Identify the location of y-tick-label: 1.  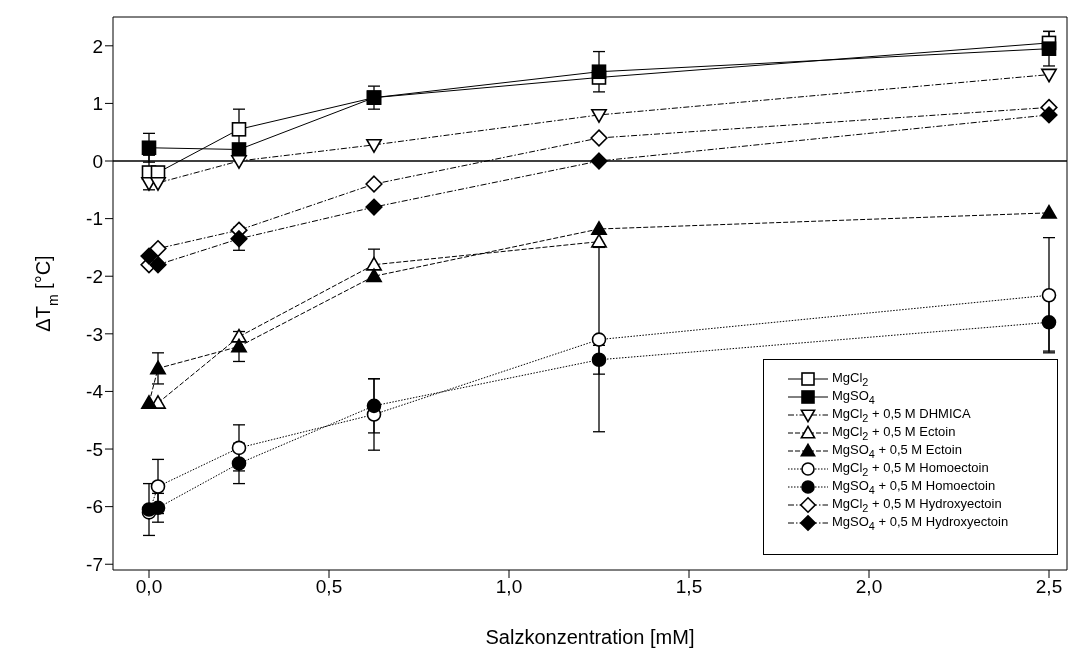
(97, 104).